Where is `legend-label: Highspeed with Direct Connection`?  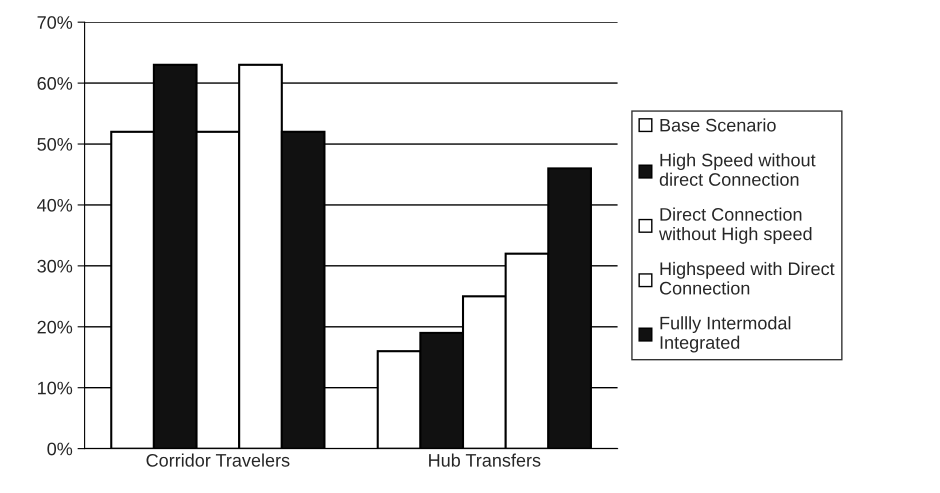 legend-label: Highspeed with Direct Connection is located at coordinates (747, 278).